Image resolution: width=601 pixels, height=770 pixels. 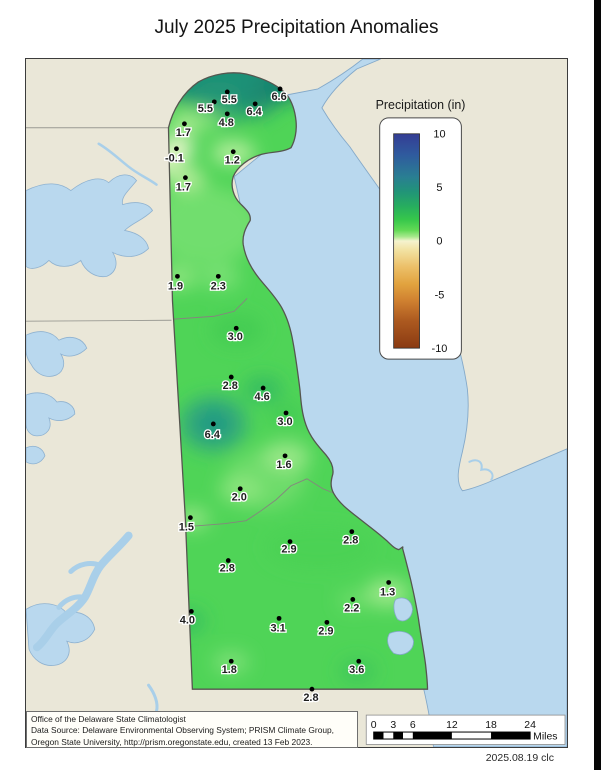 I want to click on station-value-label: 3.1, so click(x=277, y=628).